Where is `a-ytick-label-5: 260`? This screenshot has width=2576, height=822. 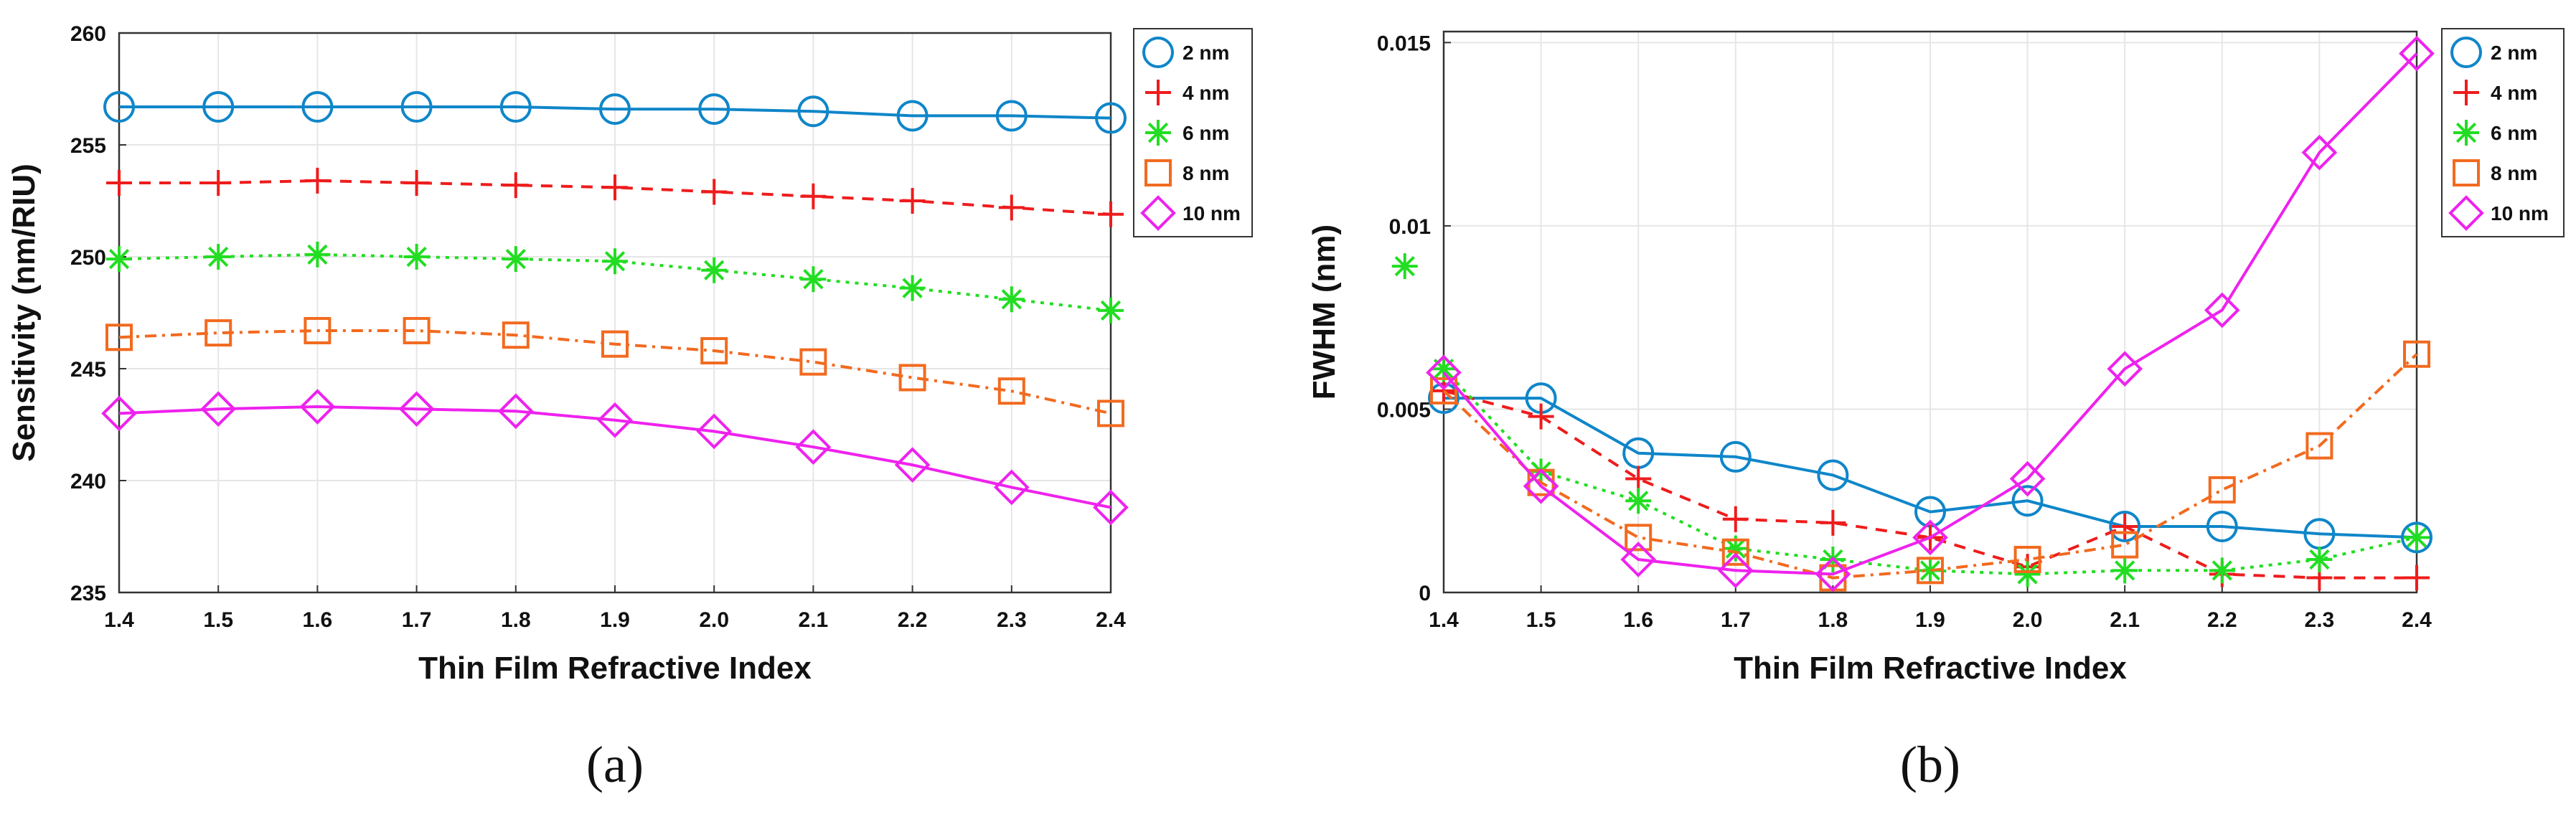 a-ytick-label-5: 260 is located at coordinates (88, 34).